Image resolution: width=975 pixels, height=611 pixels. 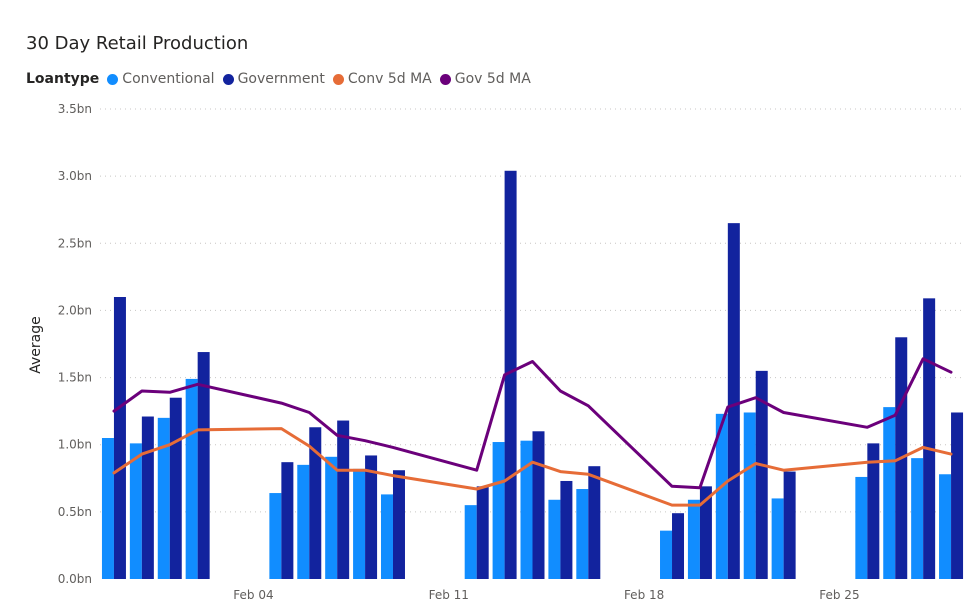 What do you see at coordinates (137, 43) in the screenshot?
I see `chart-title: 30 Day Retail Production` at bounding box center [137, 43].